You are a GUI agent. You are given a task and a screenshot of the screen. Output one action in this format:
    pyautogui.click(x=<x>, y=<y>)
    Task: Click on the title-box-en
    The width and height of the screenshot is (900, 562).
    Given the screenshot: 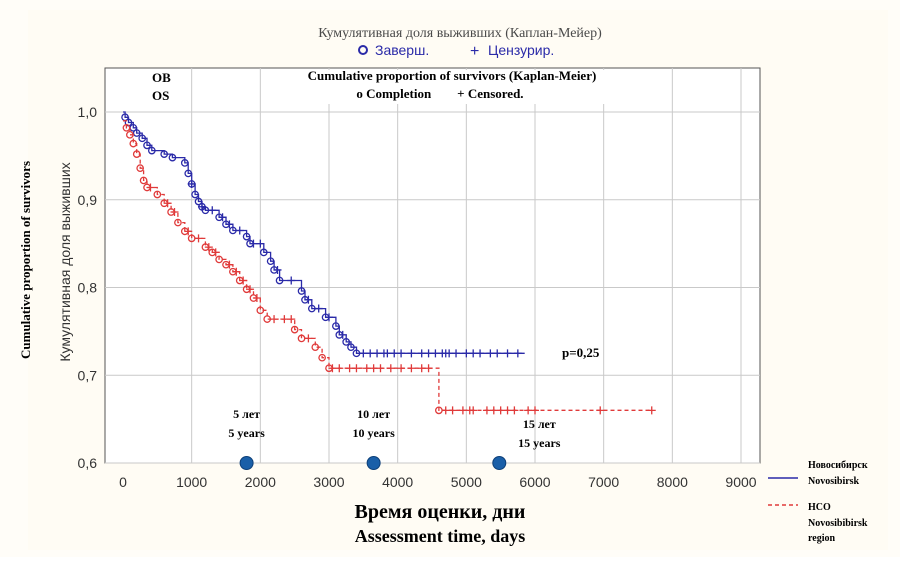 What is the action you would take?
    pyautogui.click(x=452, y=87)
    